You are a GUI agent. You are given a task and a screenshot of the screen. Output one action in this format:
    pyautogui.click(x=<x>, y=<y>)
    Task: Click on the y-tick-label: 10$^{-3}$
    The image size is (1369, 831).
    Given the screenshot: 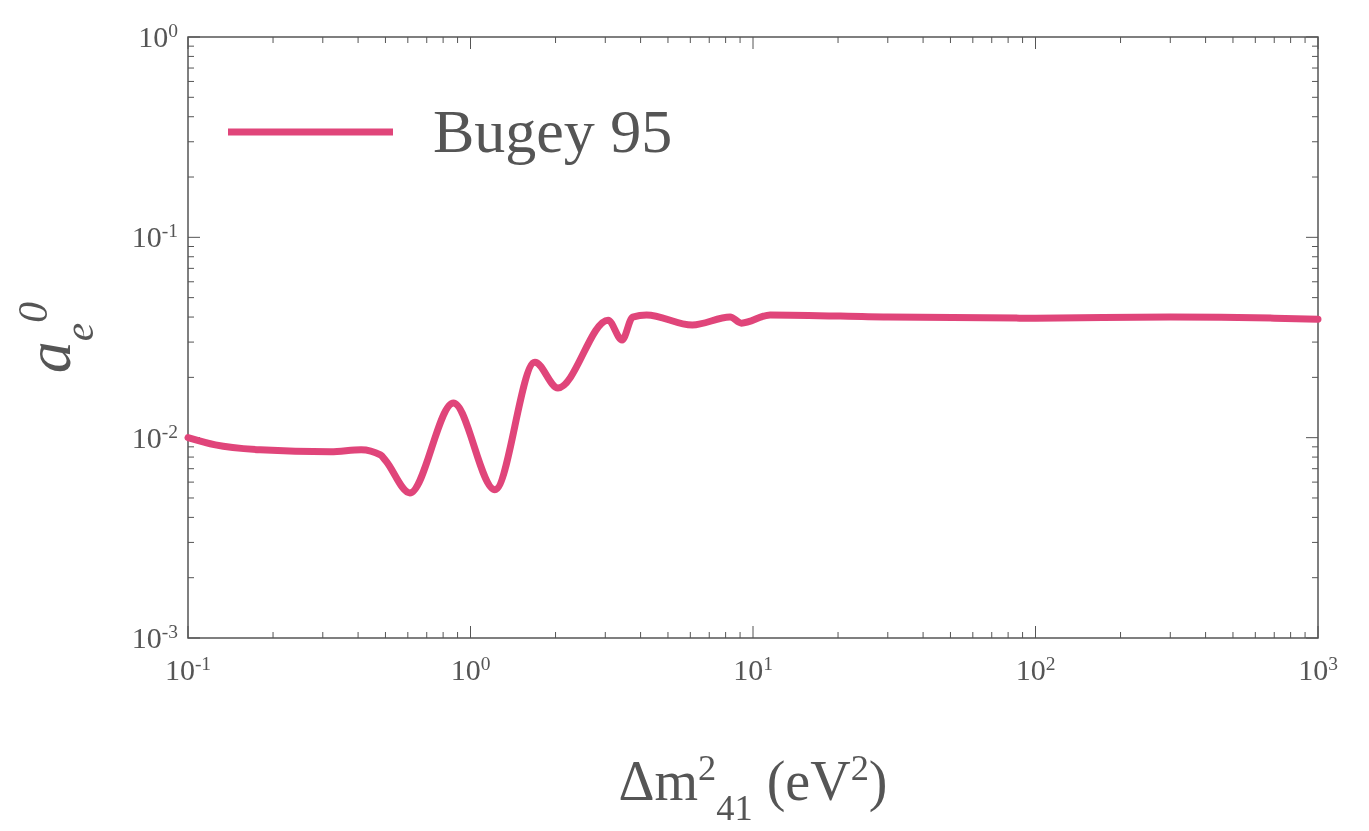 What is the action you would take?
    pyautogui.click(x=154, y=637)
    